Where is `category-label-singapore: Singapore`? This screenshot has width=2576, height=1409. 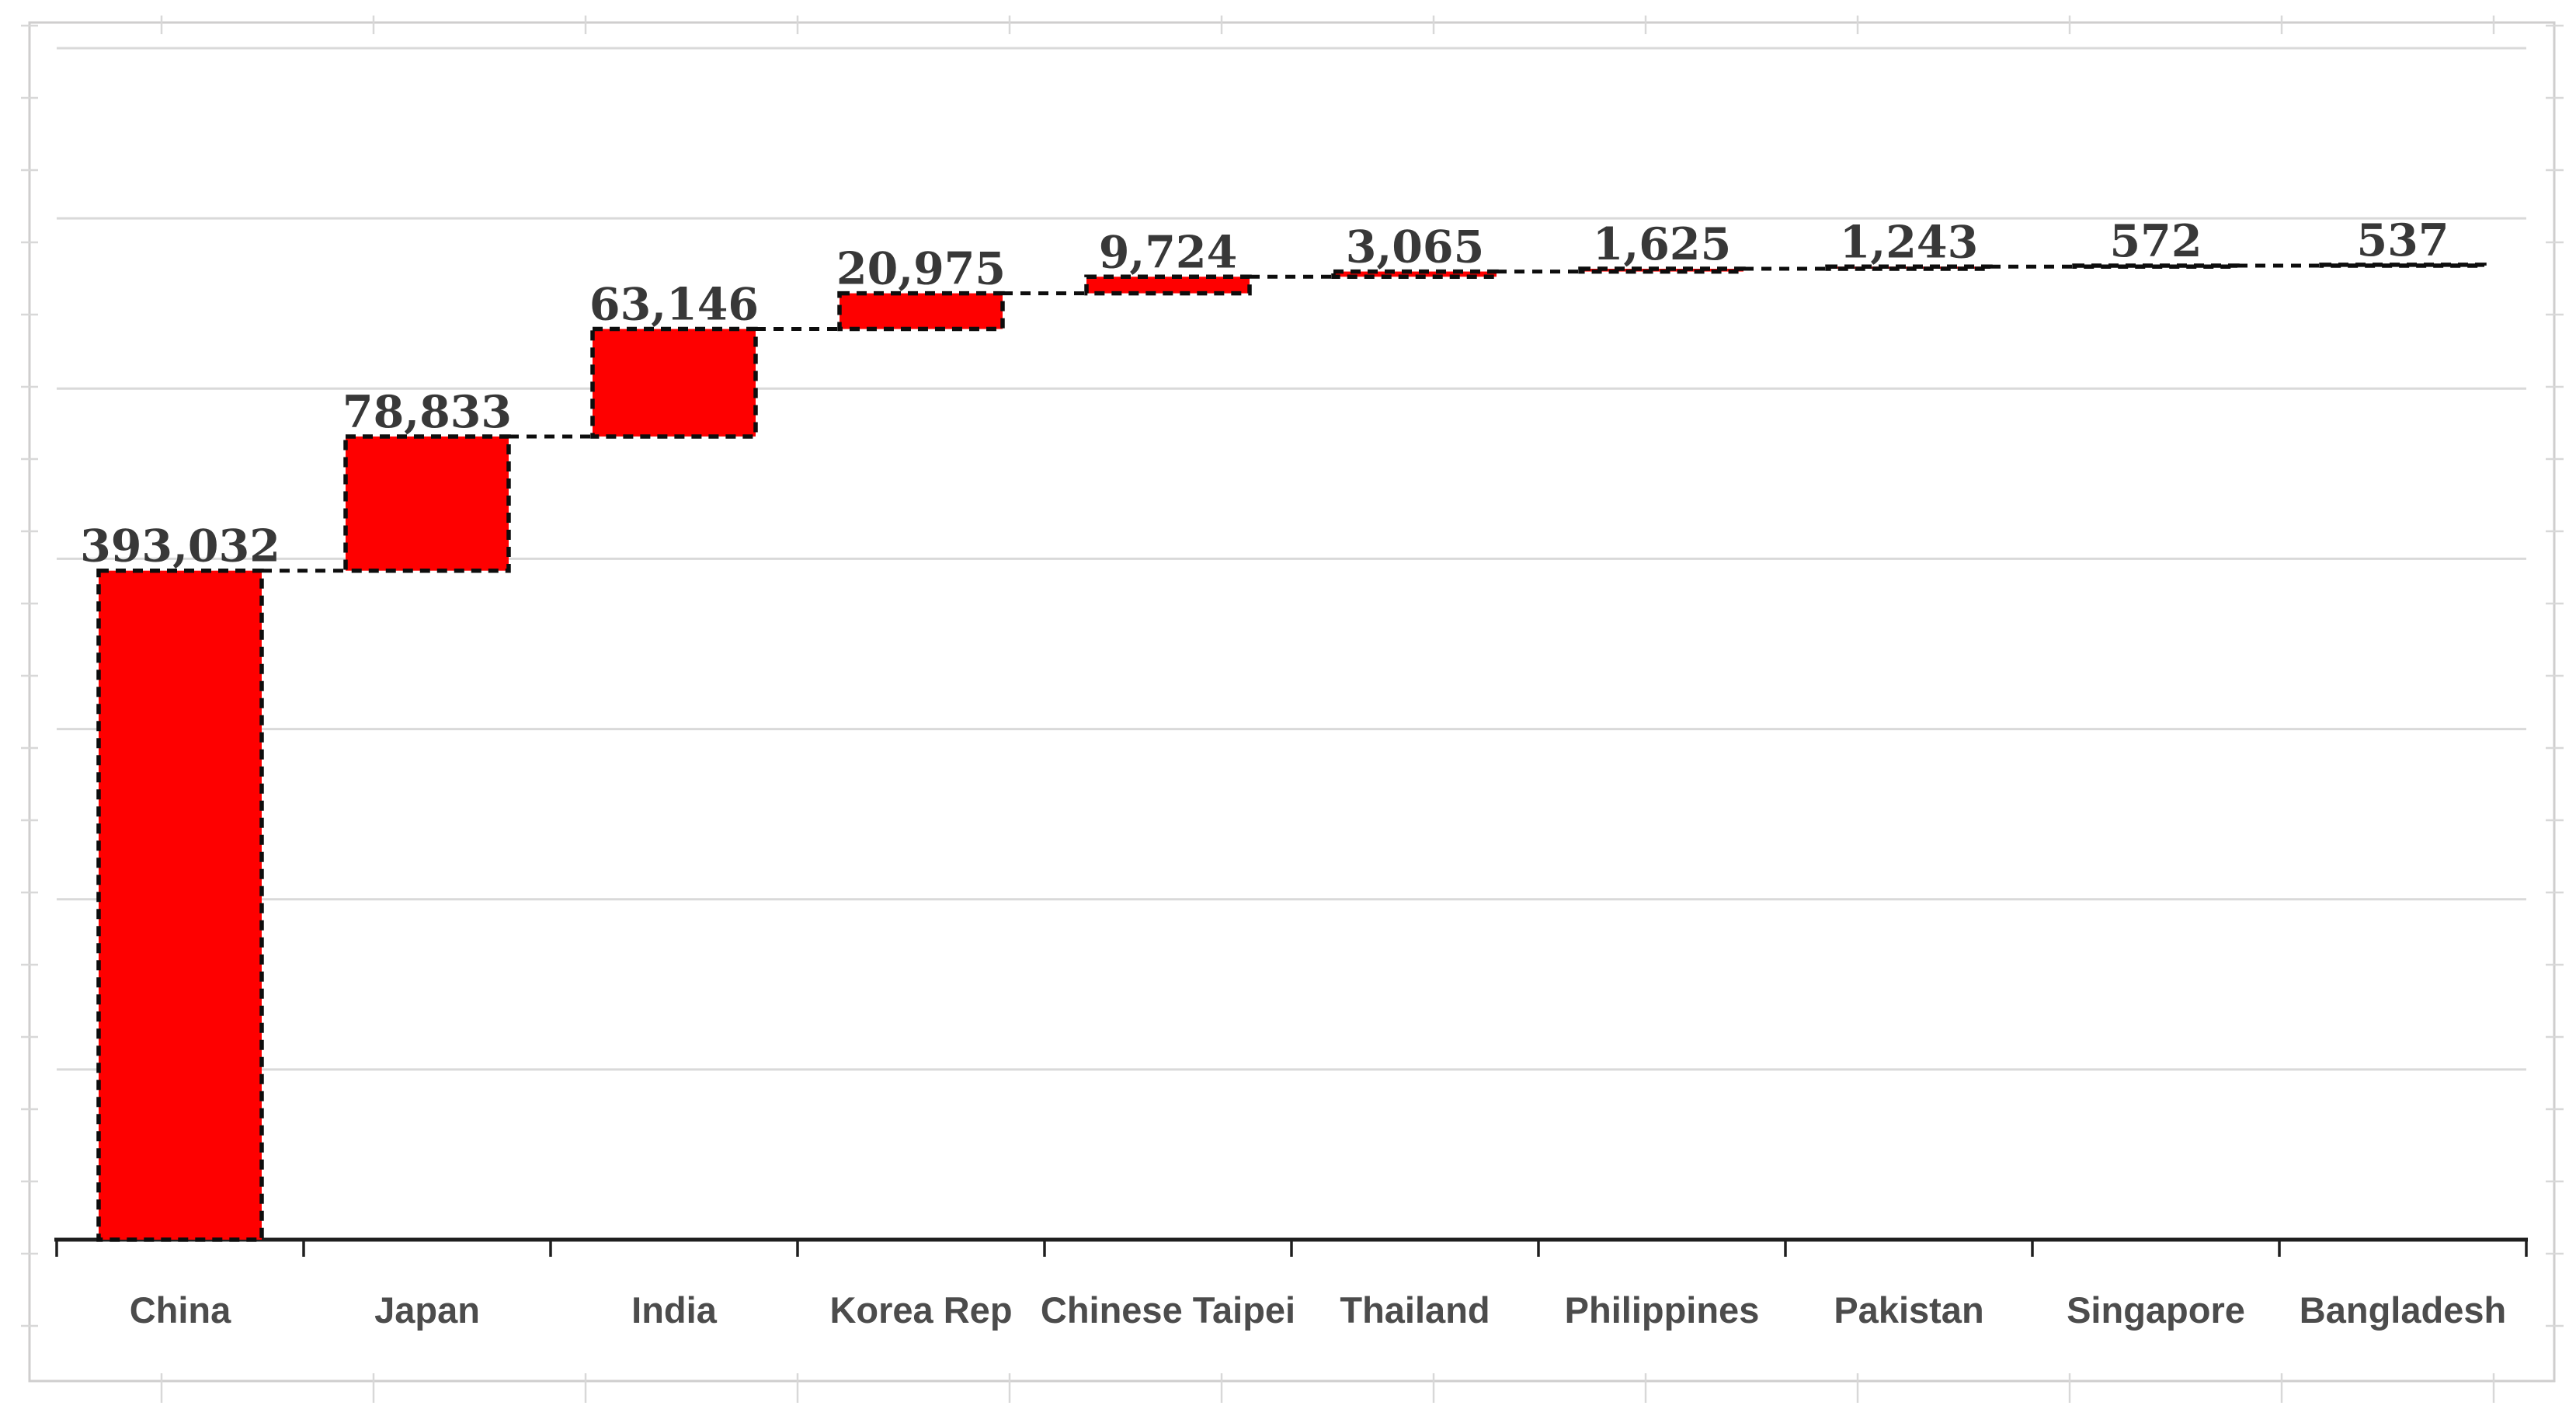
category-label-singapore: Singapore is located at coordinates (2156, 1310).